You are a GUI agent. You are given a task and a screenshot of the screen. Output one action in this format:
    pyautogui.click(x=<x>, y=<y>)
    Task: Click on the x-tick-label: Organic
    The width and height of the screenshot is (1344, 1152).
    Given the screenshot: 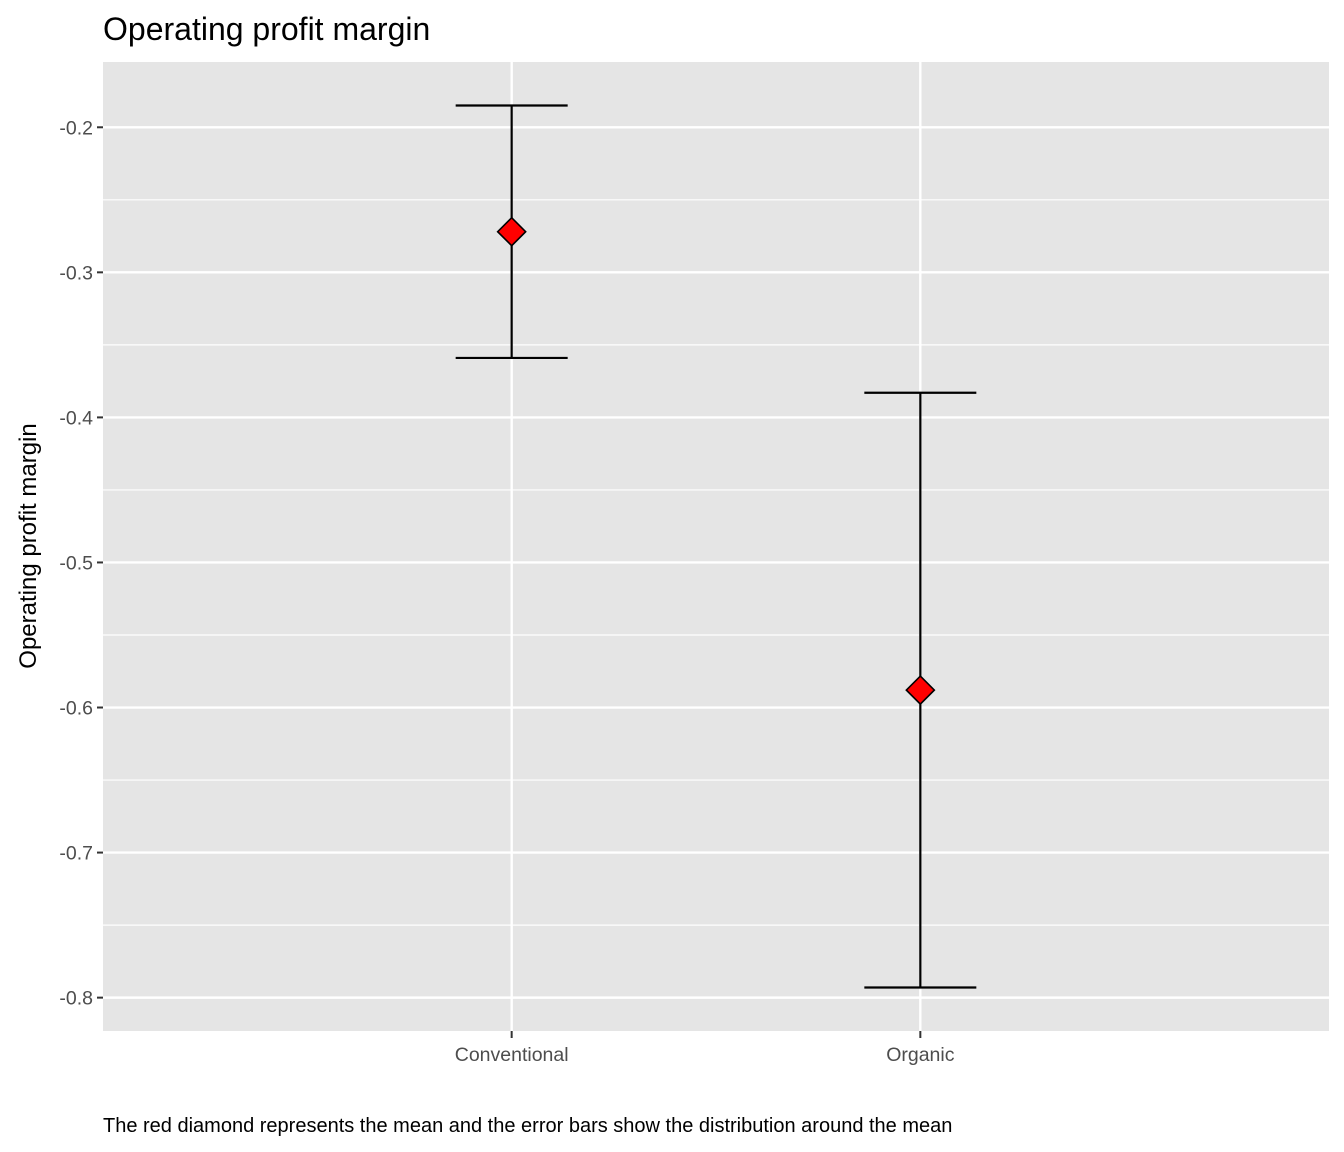 What is the action you would take?
    pyautogui.click(x=920, y=1055)
    